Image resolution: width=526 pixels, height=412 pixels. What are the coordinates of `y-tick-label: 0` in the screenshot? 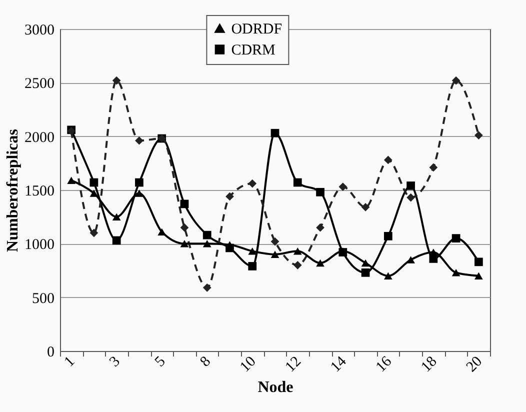 It's located at (50, 352).